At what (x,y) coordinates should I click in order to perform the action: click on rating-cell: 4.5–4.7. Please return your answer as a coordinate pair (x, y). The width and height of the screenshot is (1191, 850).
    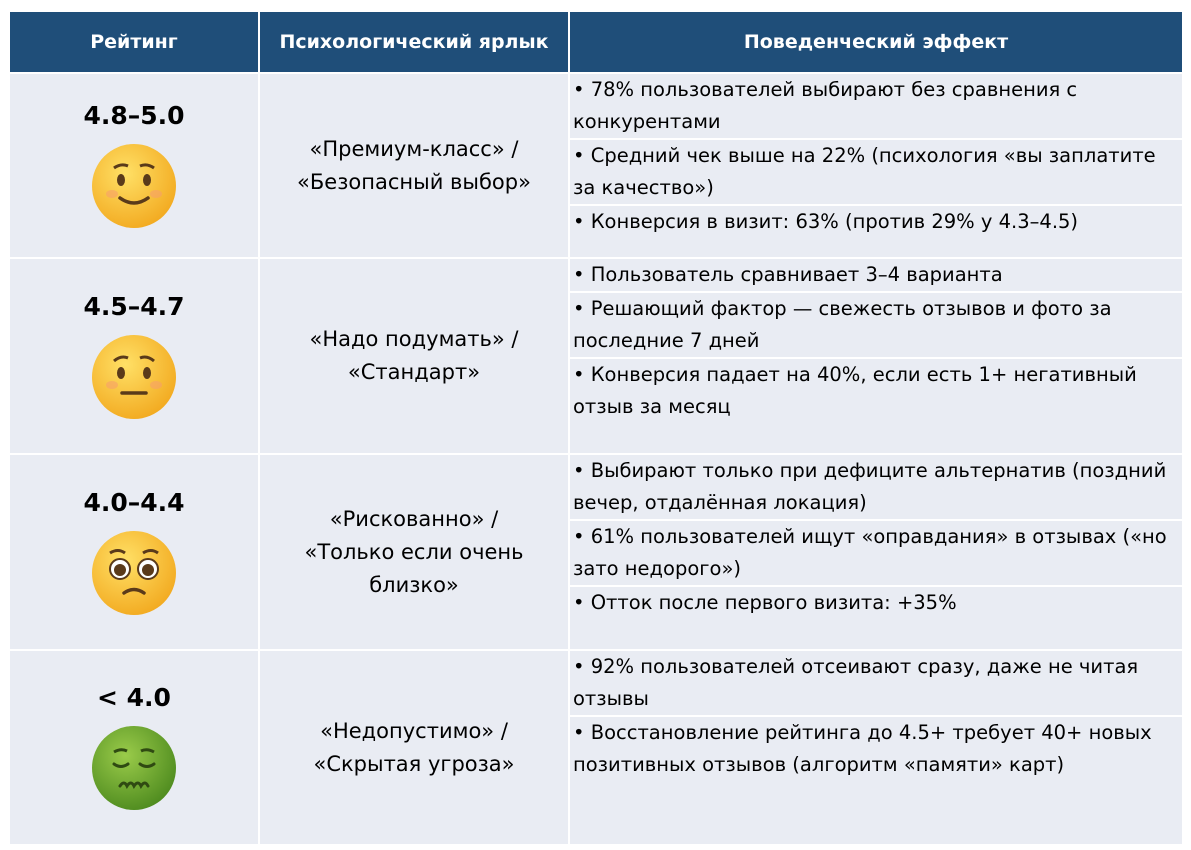
    Looking at the image, I should click on (134, 356).